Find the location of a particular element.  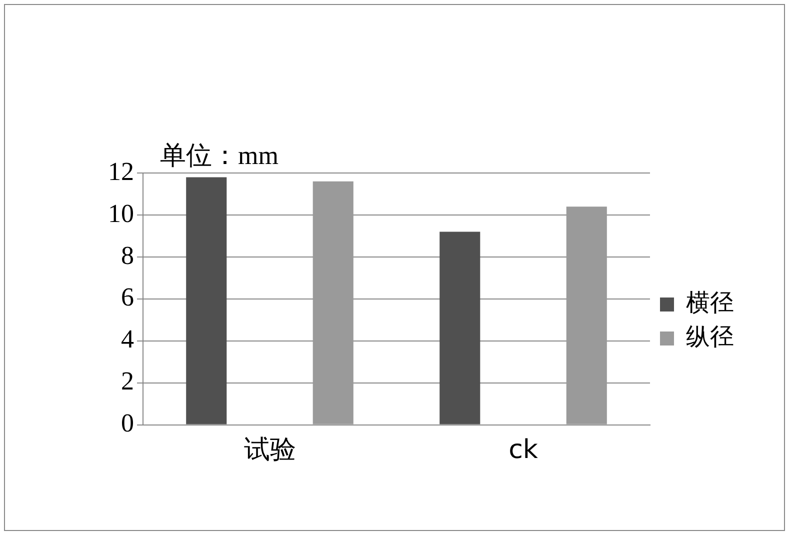

y-tick-label: 8 is located at coordinates (127, 255).